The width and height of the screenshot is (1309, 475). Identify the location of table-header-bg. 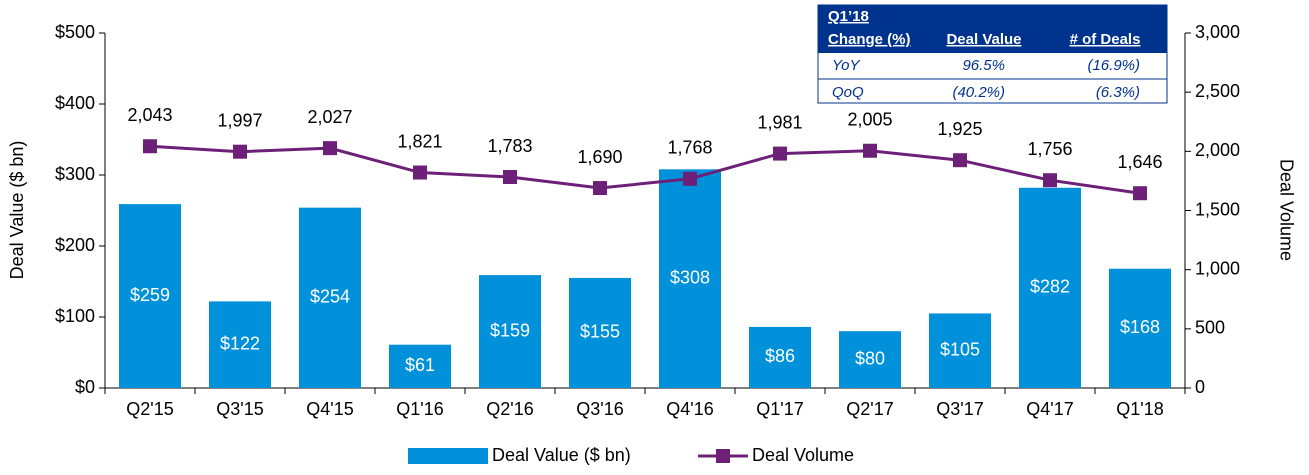
(992, 29).